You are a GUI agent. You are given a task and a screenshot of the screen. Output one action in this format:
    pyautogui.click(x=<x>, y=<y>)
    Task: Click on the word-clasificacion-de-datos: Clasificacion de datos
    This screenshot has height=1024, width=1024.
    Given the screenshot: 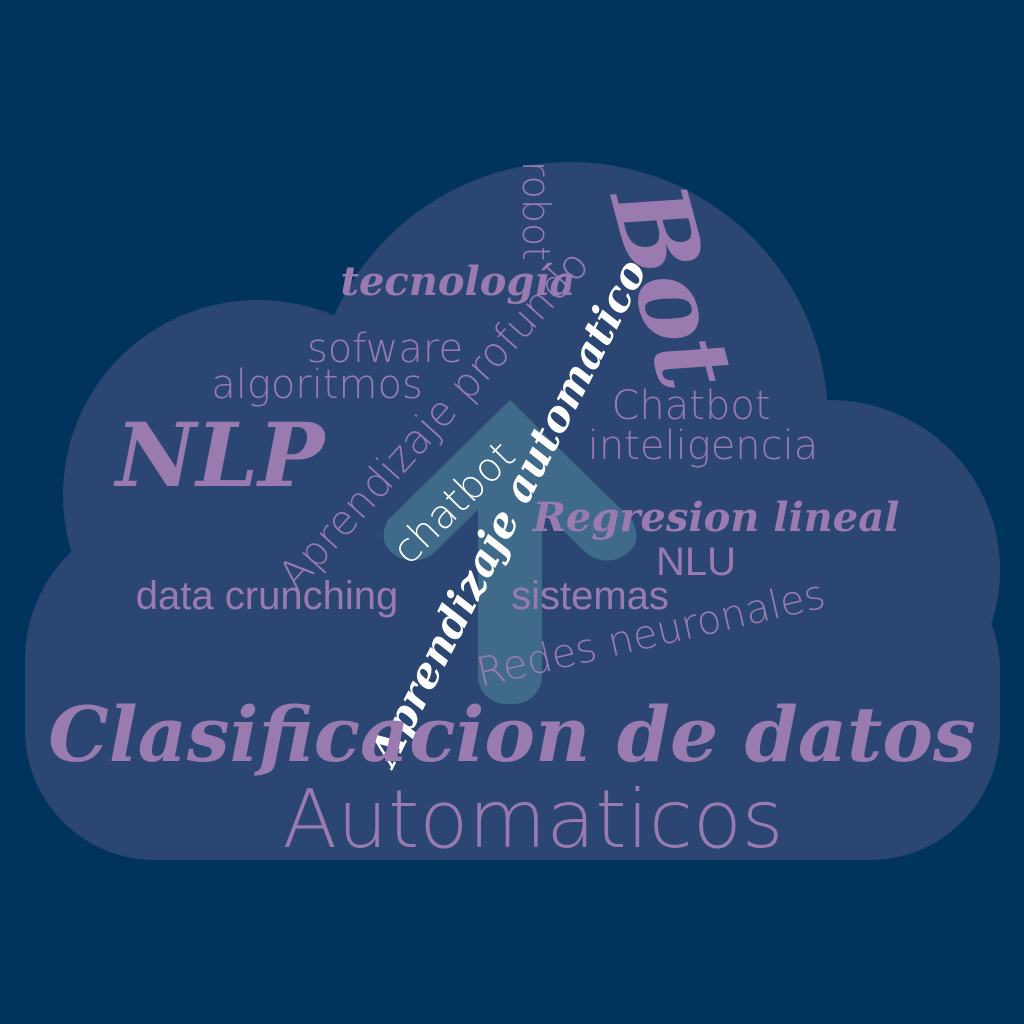 What is the action you would take?
    pyautogui.click(x=512, y=734)
    